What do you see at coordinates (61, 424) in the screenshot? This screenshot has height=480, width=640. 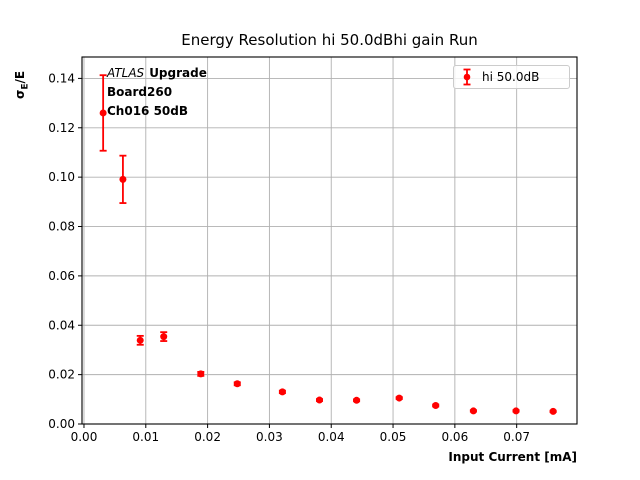 I see `y-tick-label: 0.00` at bounding box center [61, 424].